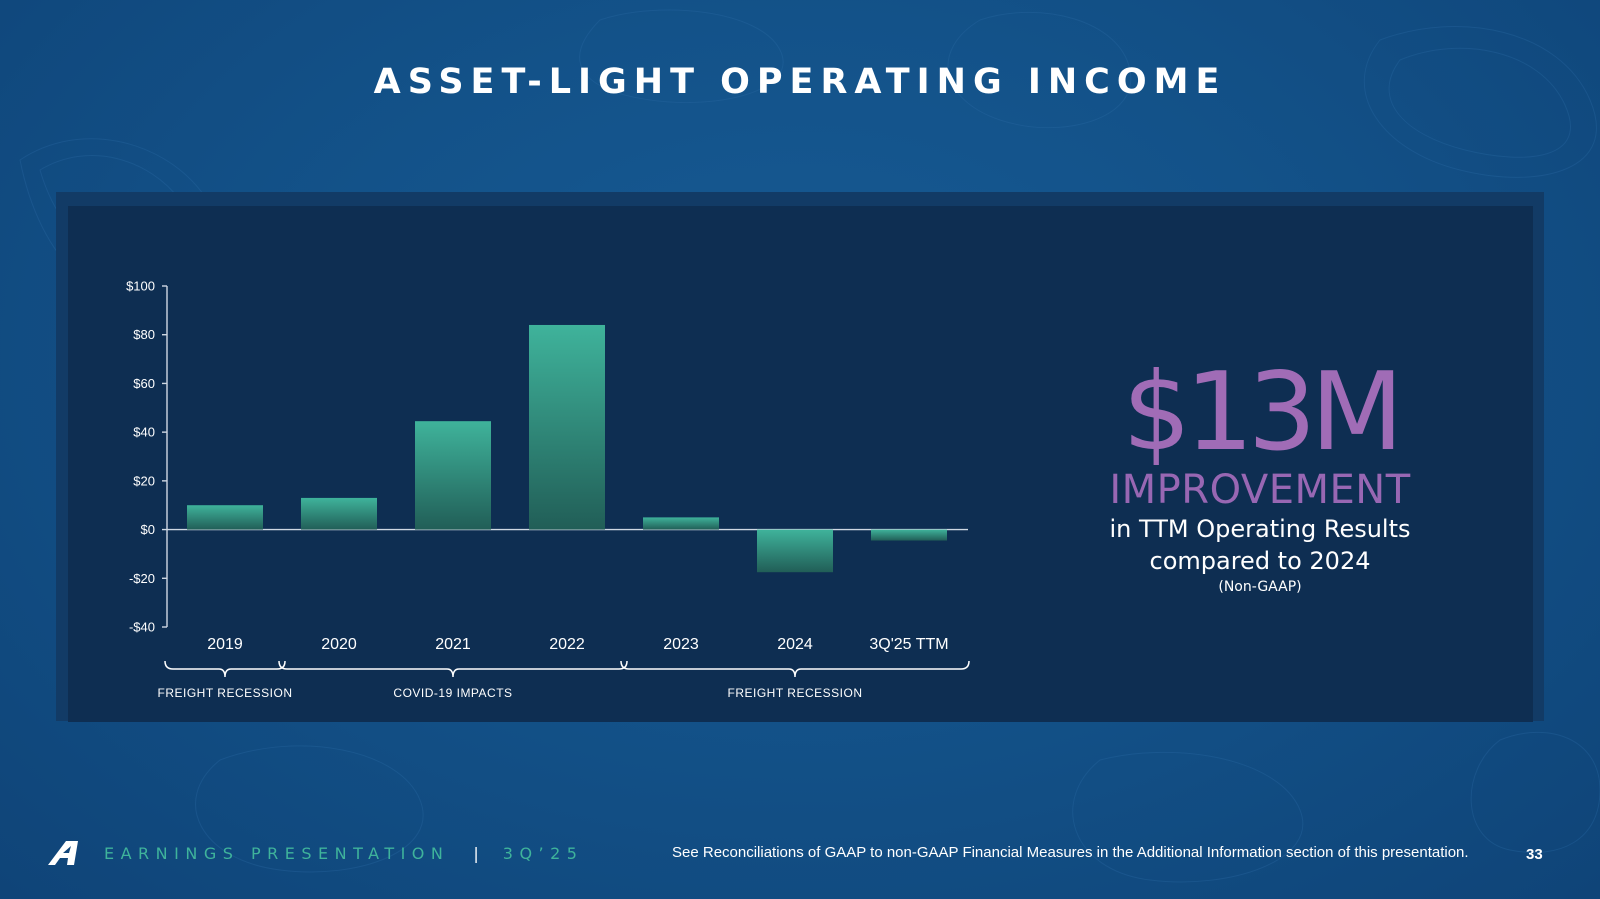  I want to click on bar-2022, so click(567, 427).